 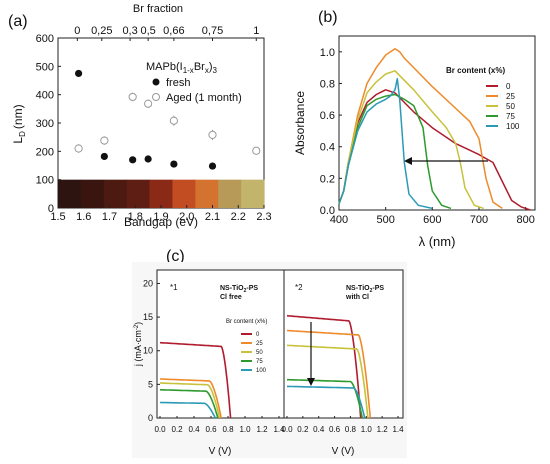 What do you see at coordinates (160, 217) in the screenshot?
I see `x-tick-label: 1.9` at bounding box center [160, 217].